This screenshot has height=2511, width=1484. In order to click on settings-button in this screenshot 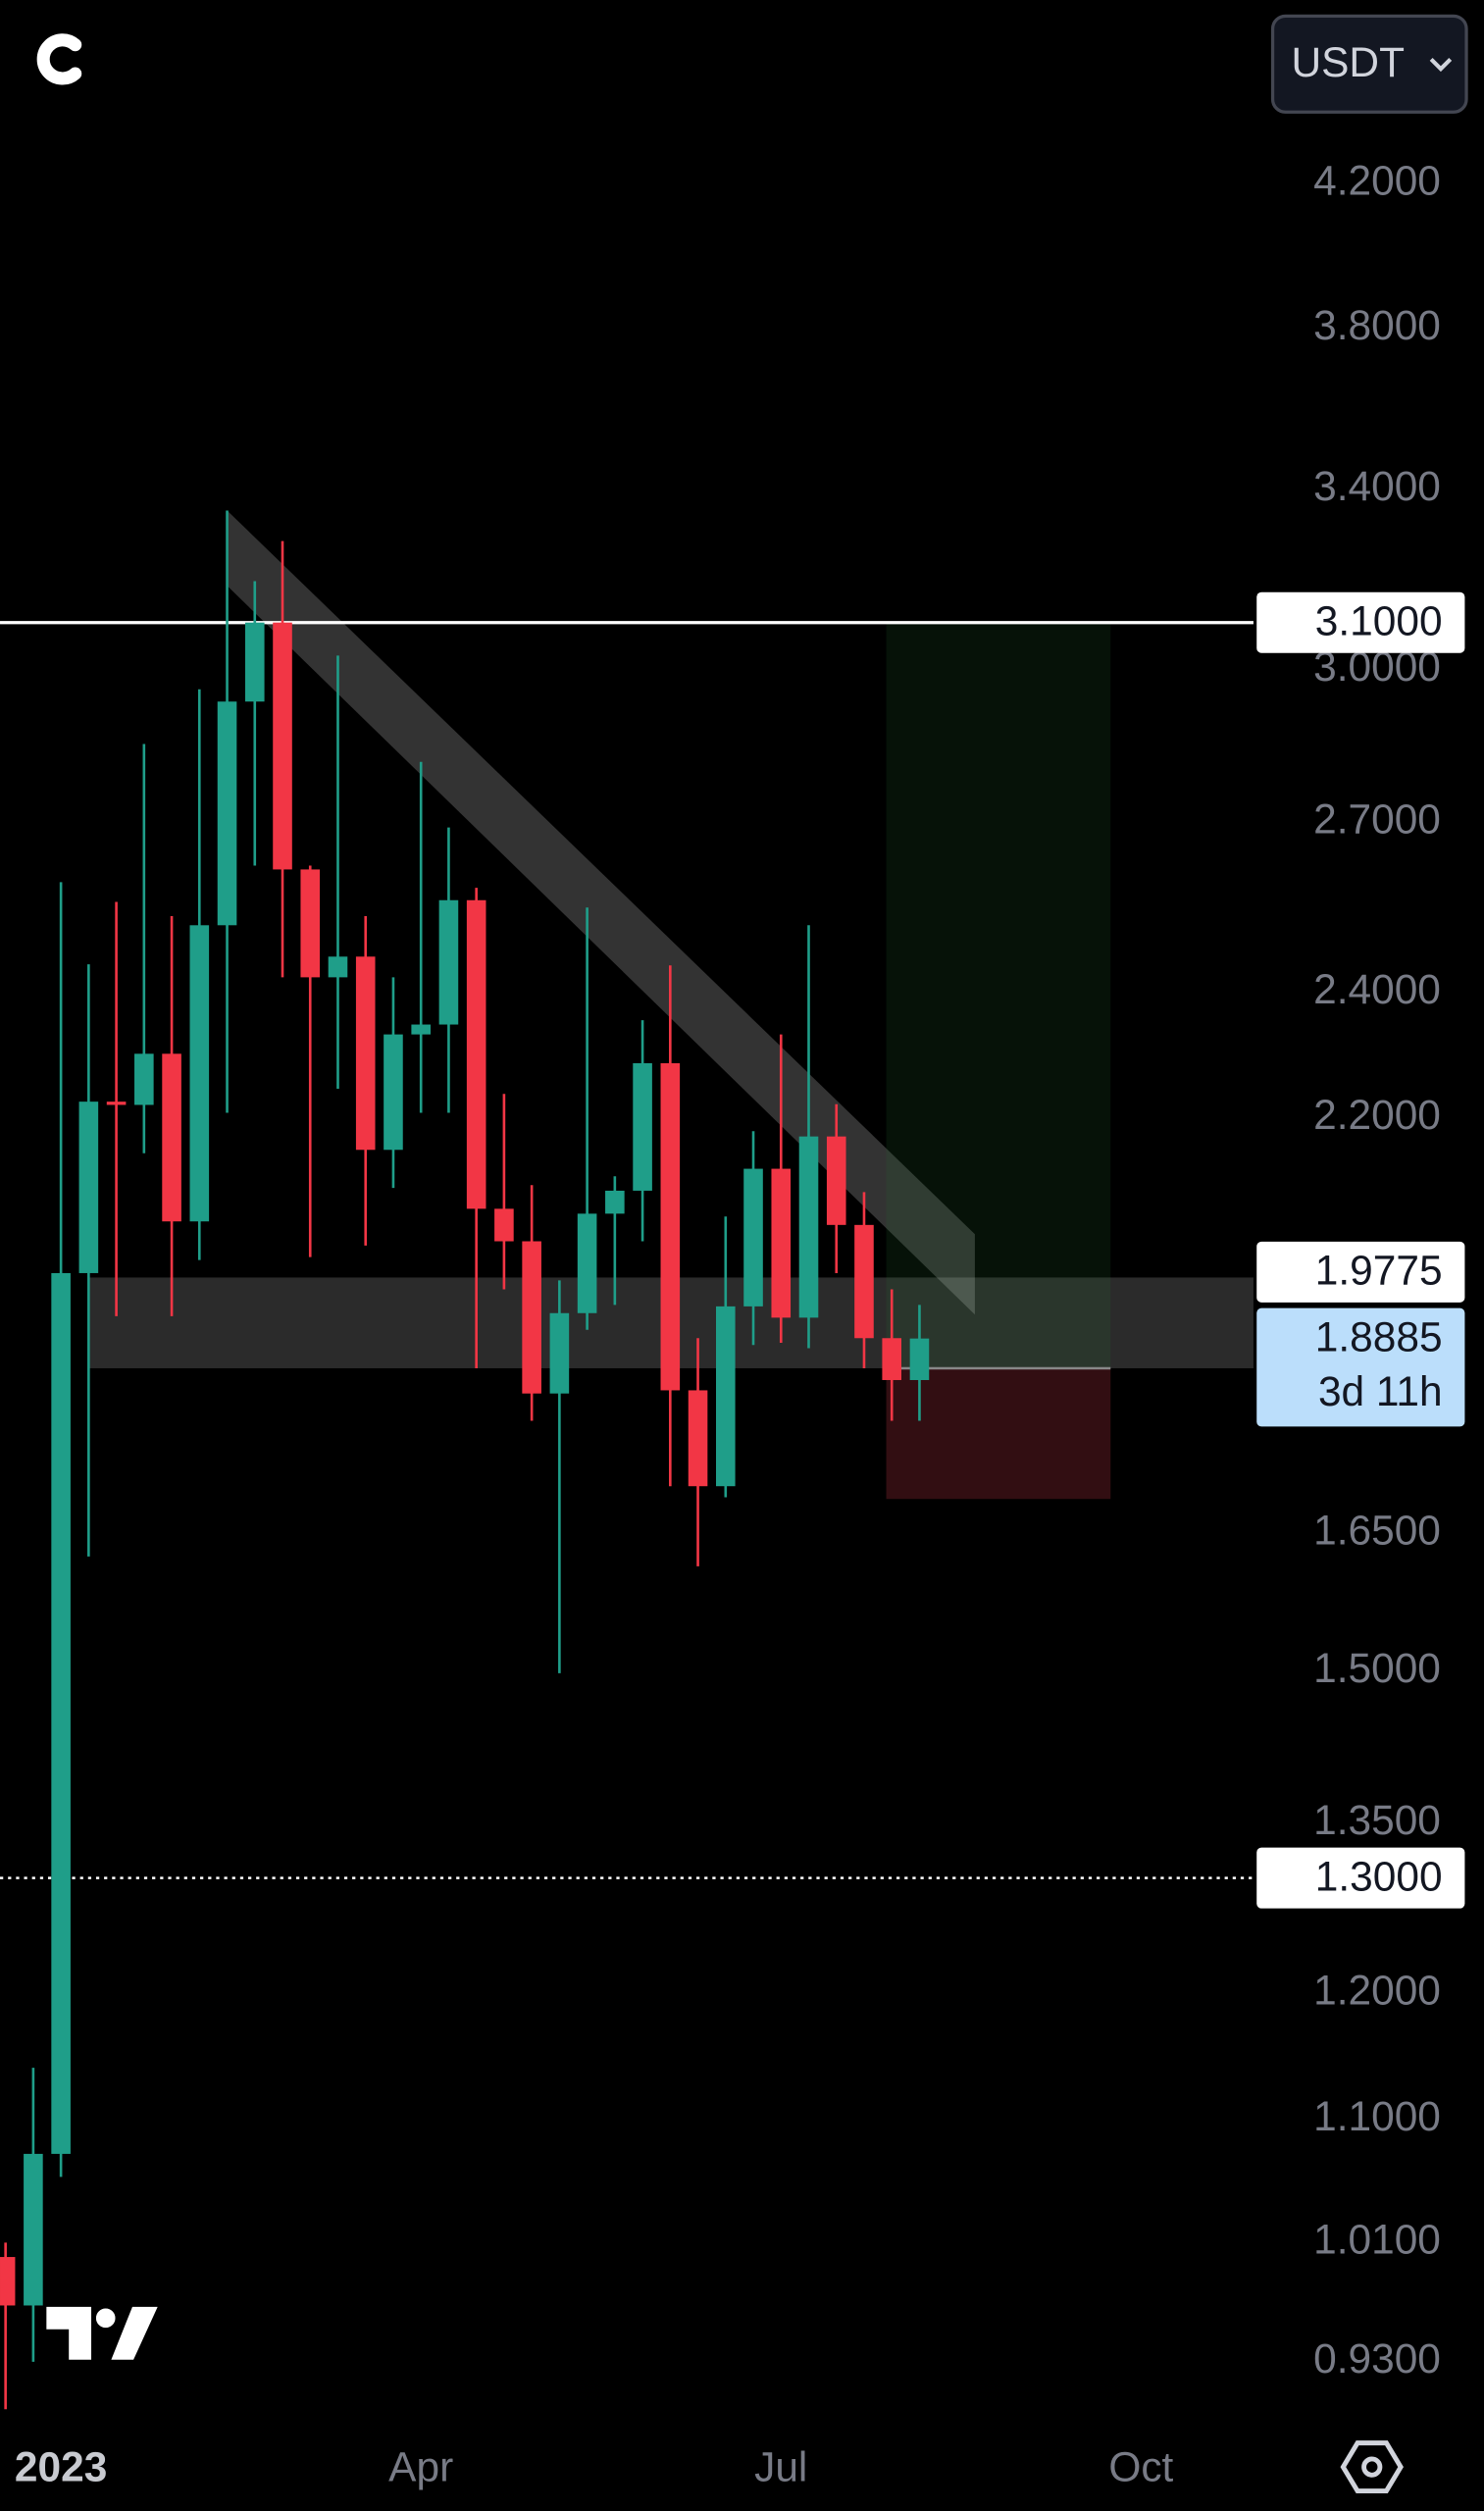, I will do `click(1372, 2467)`.